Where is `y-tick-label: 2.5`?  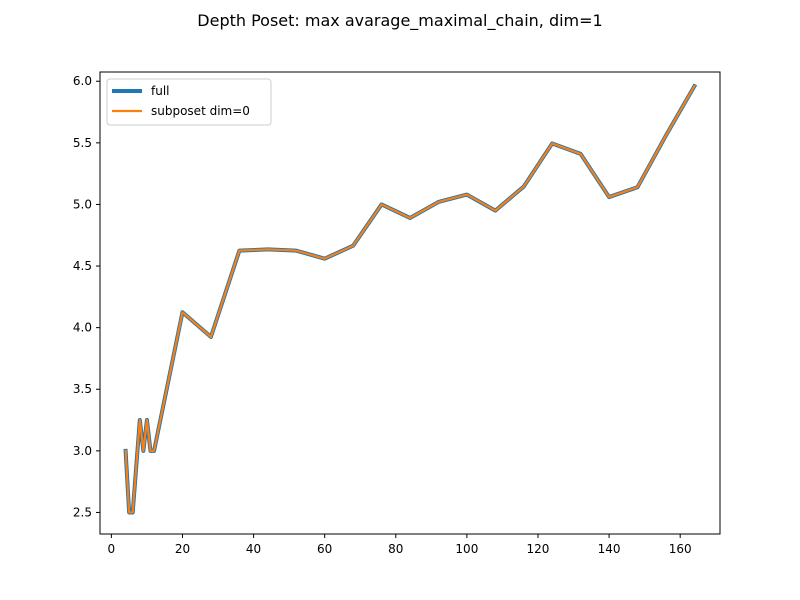
y-tick-label: 2.5 is located at coordinates (82, 512).